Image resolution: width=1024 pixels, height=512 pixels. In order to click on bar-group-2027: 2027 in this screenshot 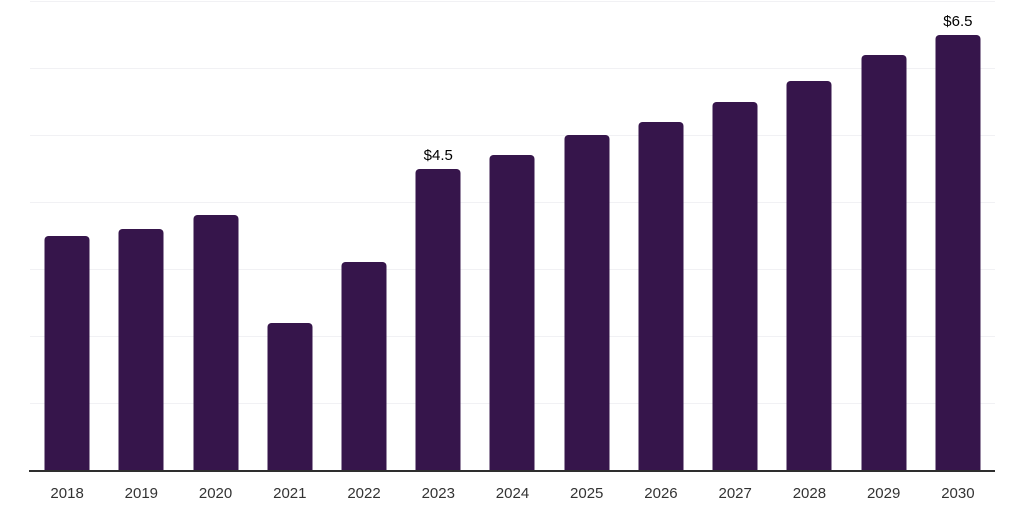, I will do `click(735, 256)`.